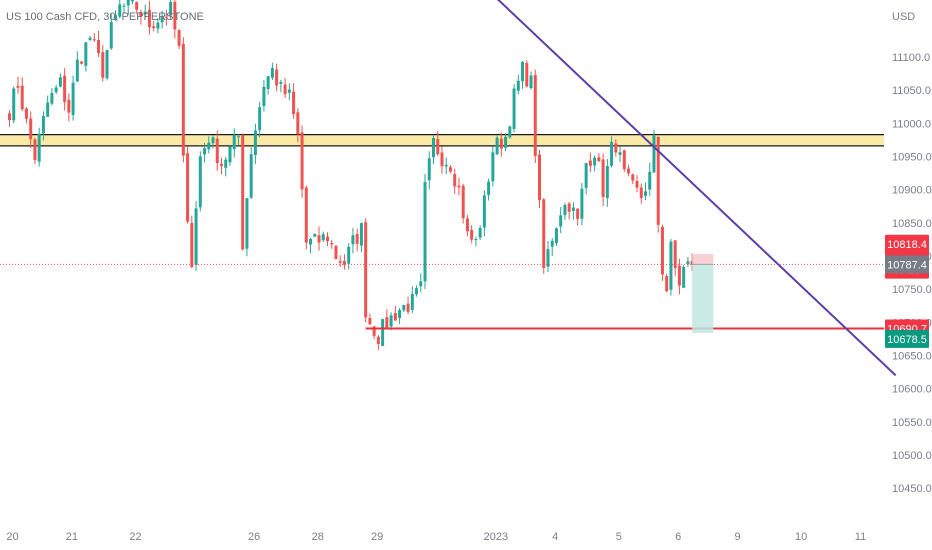 Image resolution: width=932 pixels, height=550 pixels. What do you see at coordinates (907, 245) in the screenshot?
I see `price-tag-label: 10818.4` at bounding box center [907, 245].